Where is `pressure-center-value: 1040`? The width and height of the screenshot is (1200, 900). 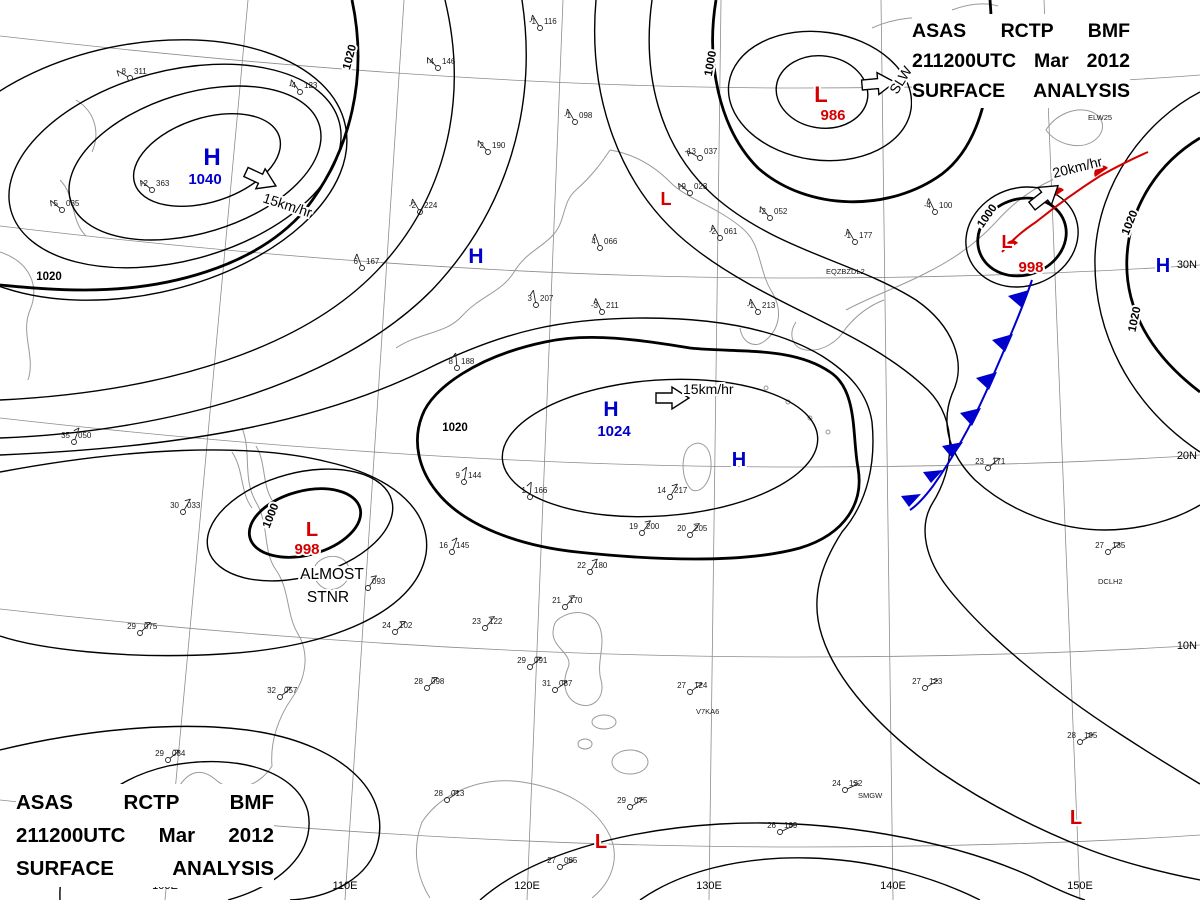 pressure-center-value: 1040 is located at coordinates (204, 179).